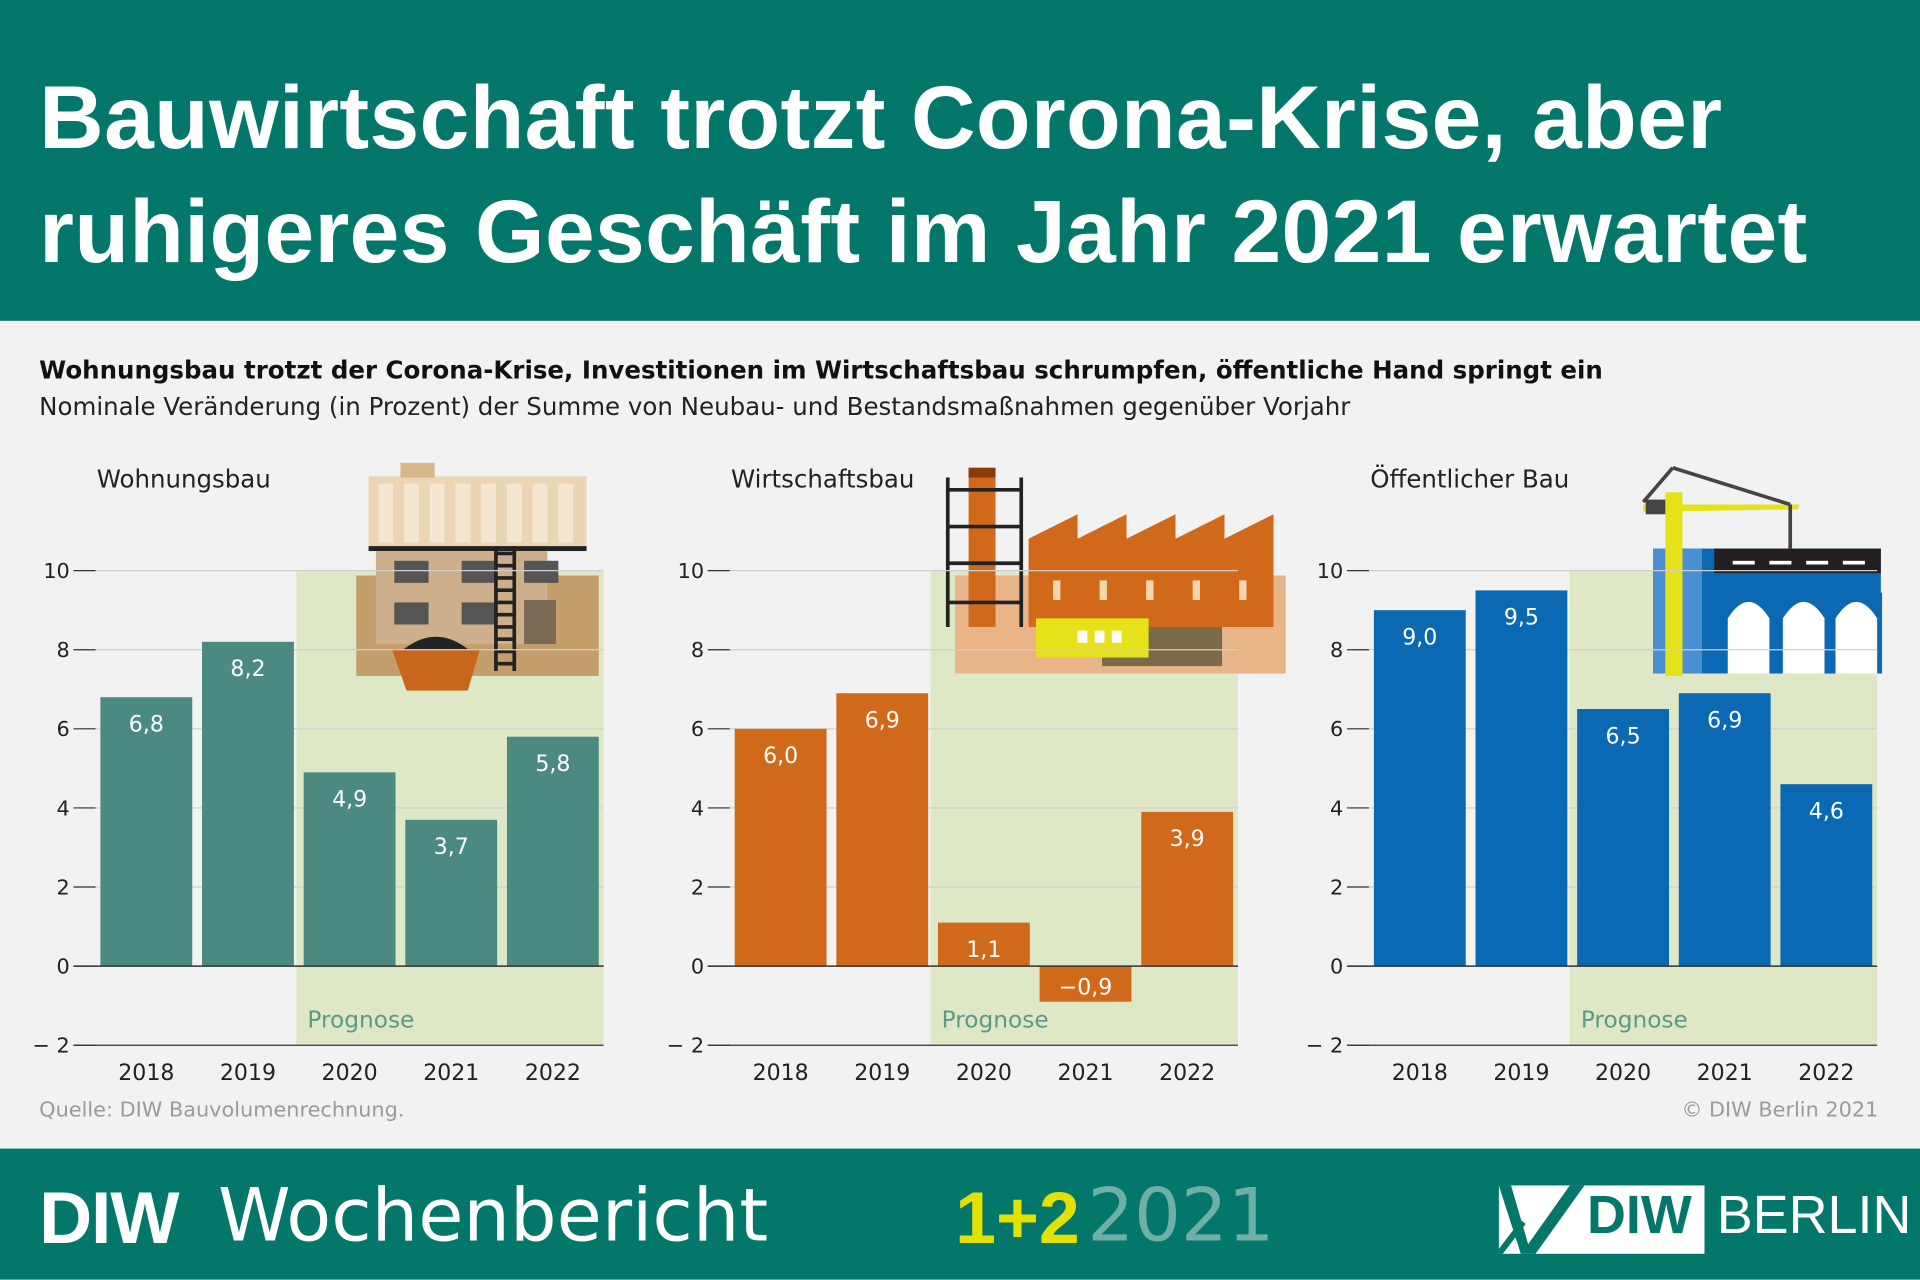 The image size is (1920, 1280). Describe the element at coordinates (451, 847) in the screenshot. I see `data-label: 3,7` at that location.